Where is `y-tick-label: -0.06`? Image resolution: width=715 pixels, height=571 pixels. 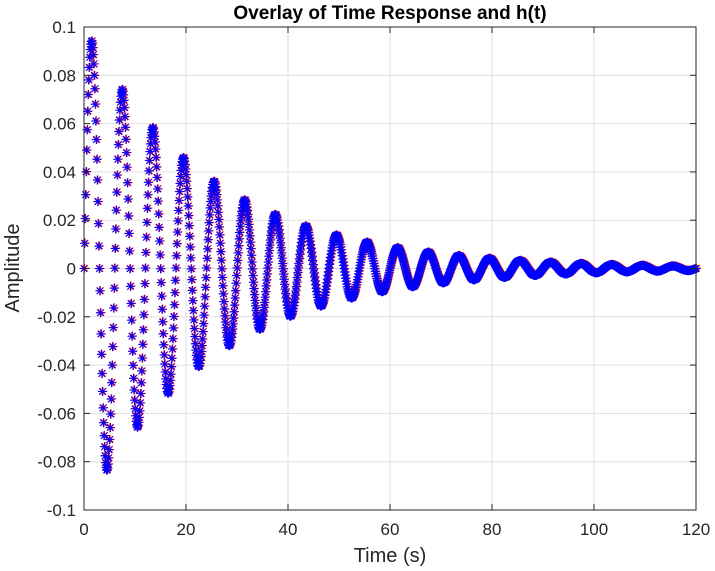
y-tick-label: -0.06 is located at coordinates (56, 413).